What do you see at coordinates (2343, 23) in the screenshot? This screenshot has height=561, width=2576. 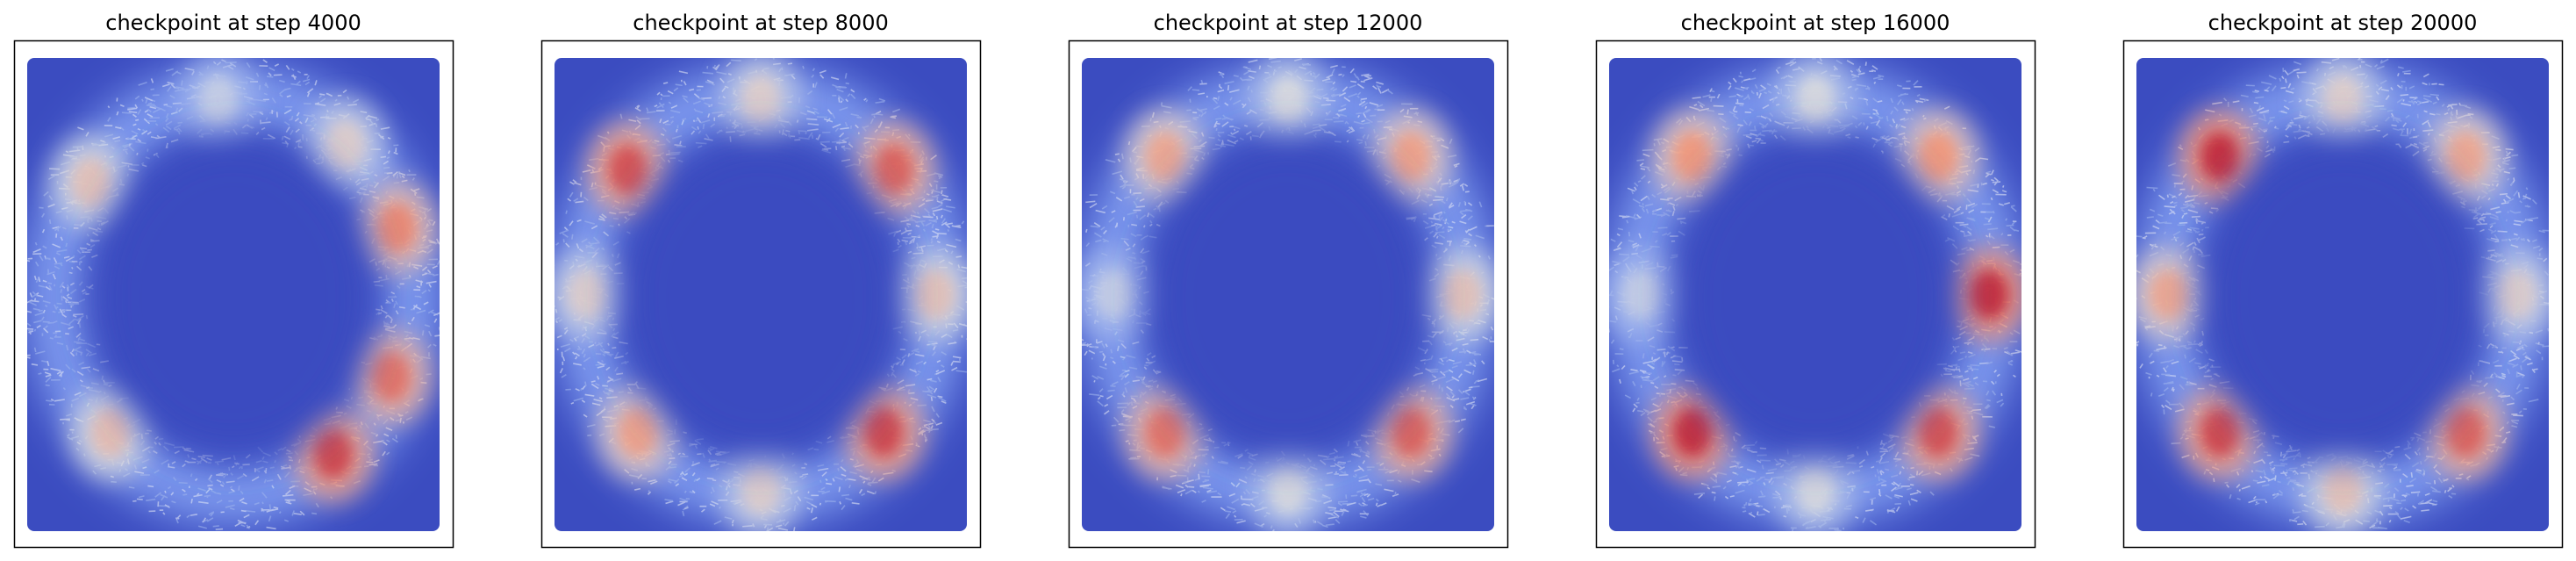 I see `panel-title: checkpoint at step 20000` at bounding box center [2343, 23].